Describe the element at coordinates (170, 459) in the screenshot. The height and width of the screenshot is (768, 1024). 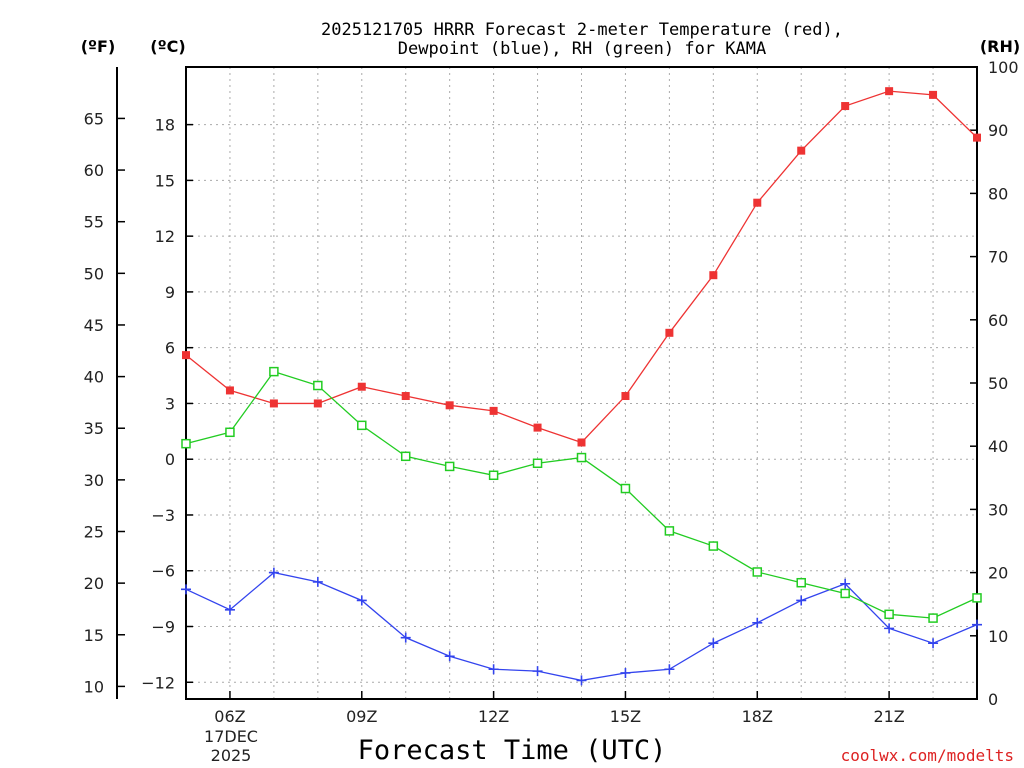
I see `celsius-tick-label: 0` at that location.